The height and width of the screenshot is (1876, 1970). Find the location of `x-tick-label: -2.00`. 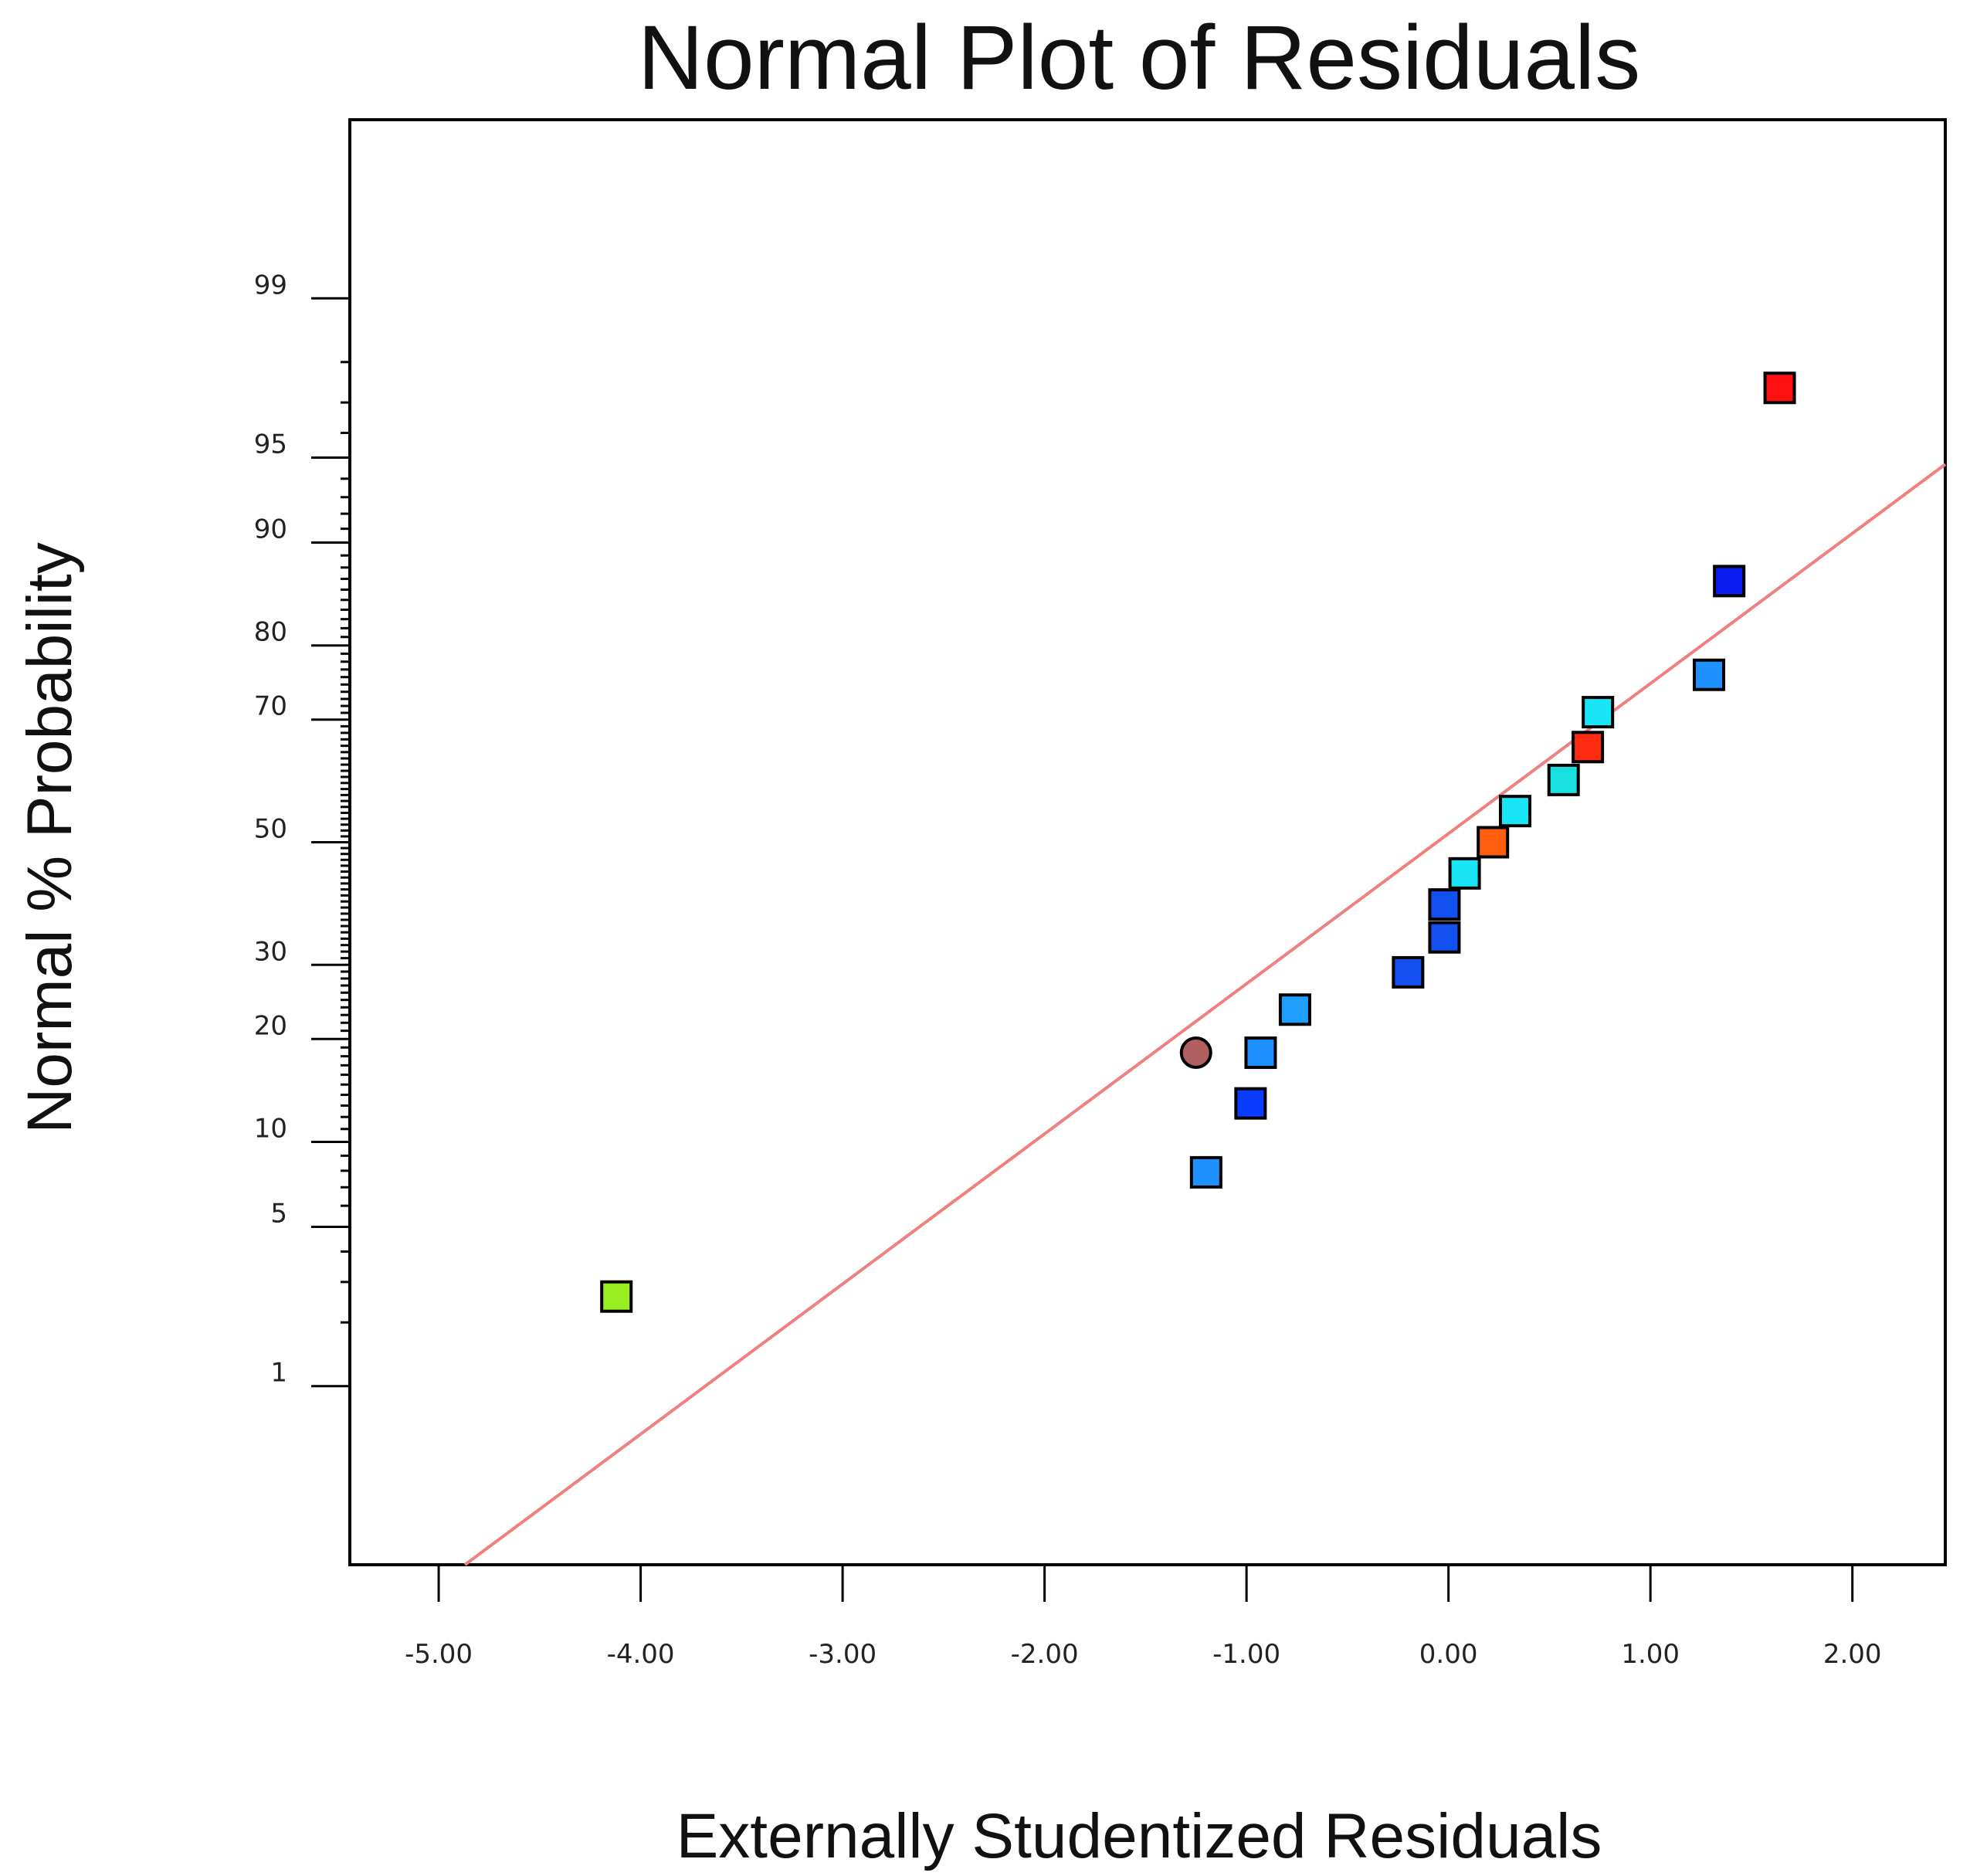

x-tick-label: -2.00 is located at coordinates (1045, 1654).